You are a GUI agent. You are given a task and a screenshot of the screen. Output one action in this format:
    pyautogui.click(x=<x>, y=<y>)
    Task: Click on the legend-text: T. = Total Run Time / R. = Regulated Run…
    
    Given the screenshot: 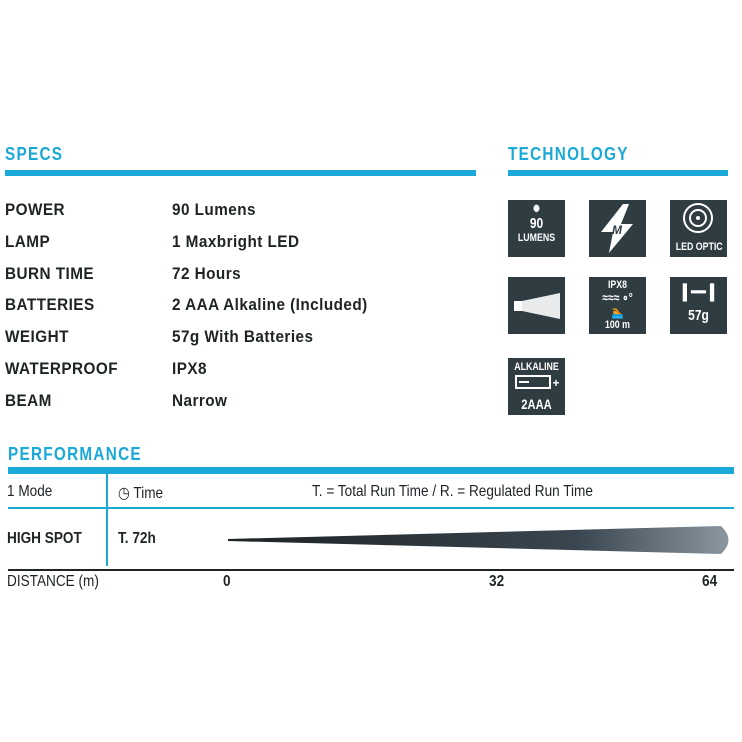 What is the action you would take?
    pyautogui.click(x=452, y=491)
    